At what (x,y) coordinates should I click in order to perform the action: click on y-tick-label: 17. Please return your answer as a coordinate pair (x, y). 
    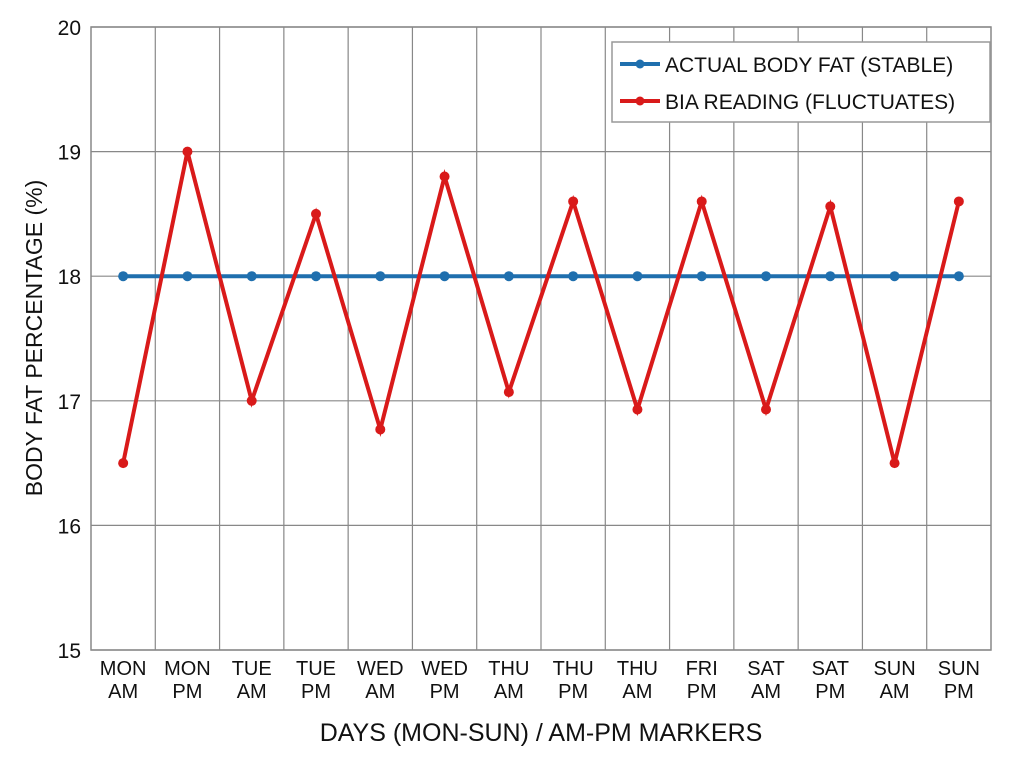
    Looking at the image, I should click on (69, 402).